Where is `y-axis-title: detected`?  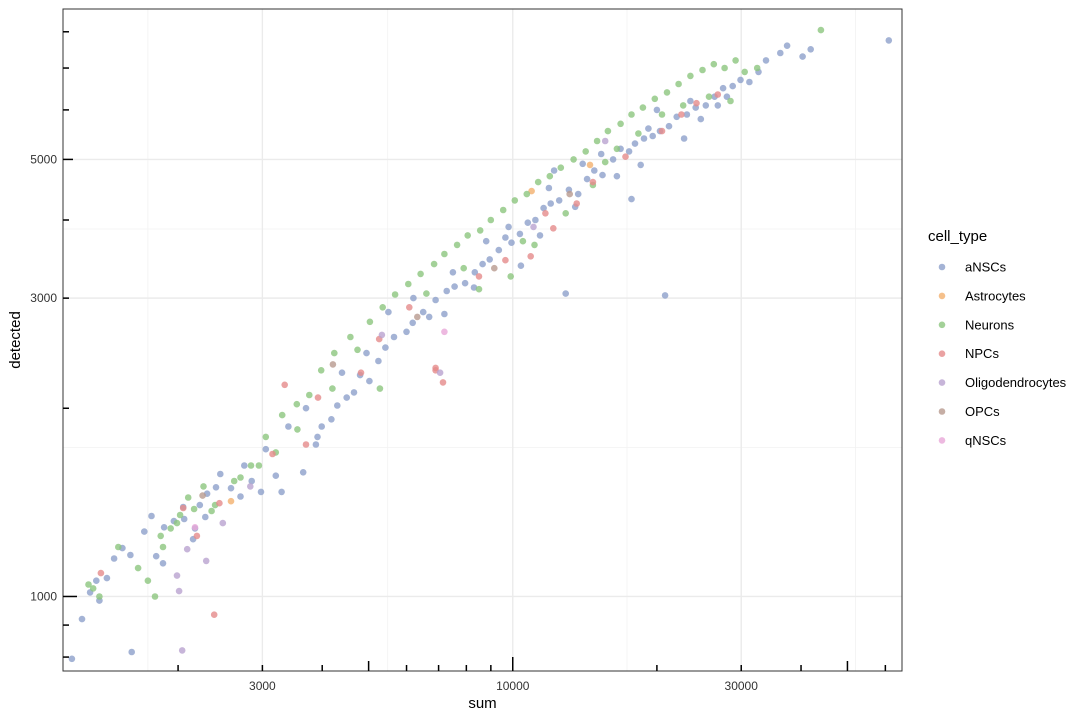
y-axis-title: detected is located at coordinates (15, 340).